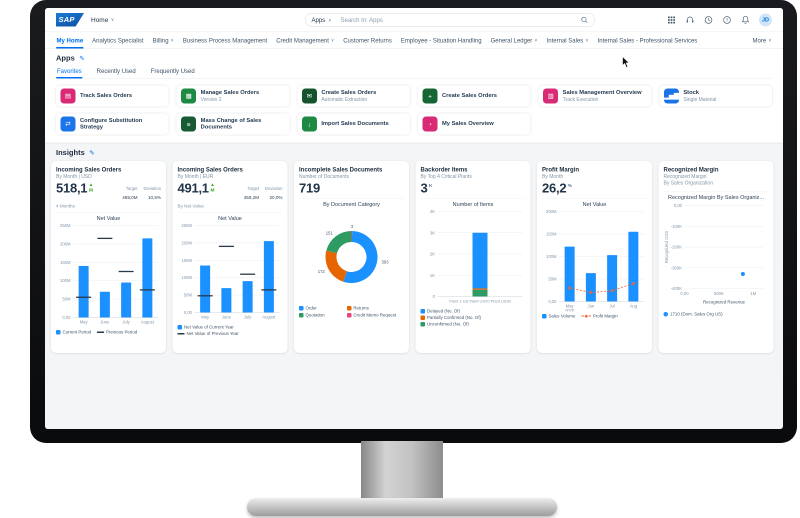 The image size is (800, 518). What do you see at coordinates (69, 72) in the screenshot?
I see `apps-tab-favorites: Favorites` at bounding box center [69, 72].